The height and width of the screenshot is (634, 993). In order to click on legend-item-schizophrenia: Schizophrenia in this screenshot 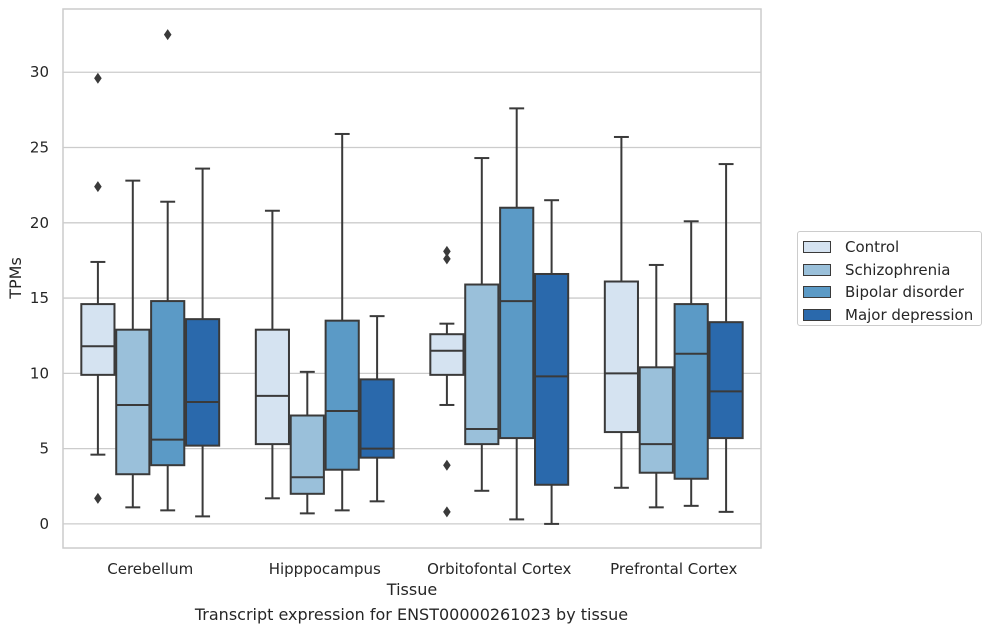, I will do `click(889, 270)`.